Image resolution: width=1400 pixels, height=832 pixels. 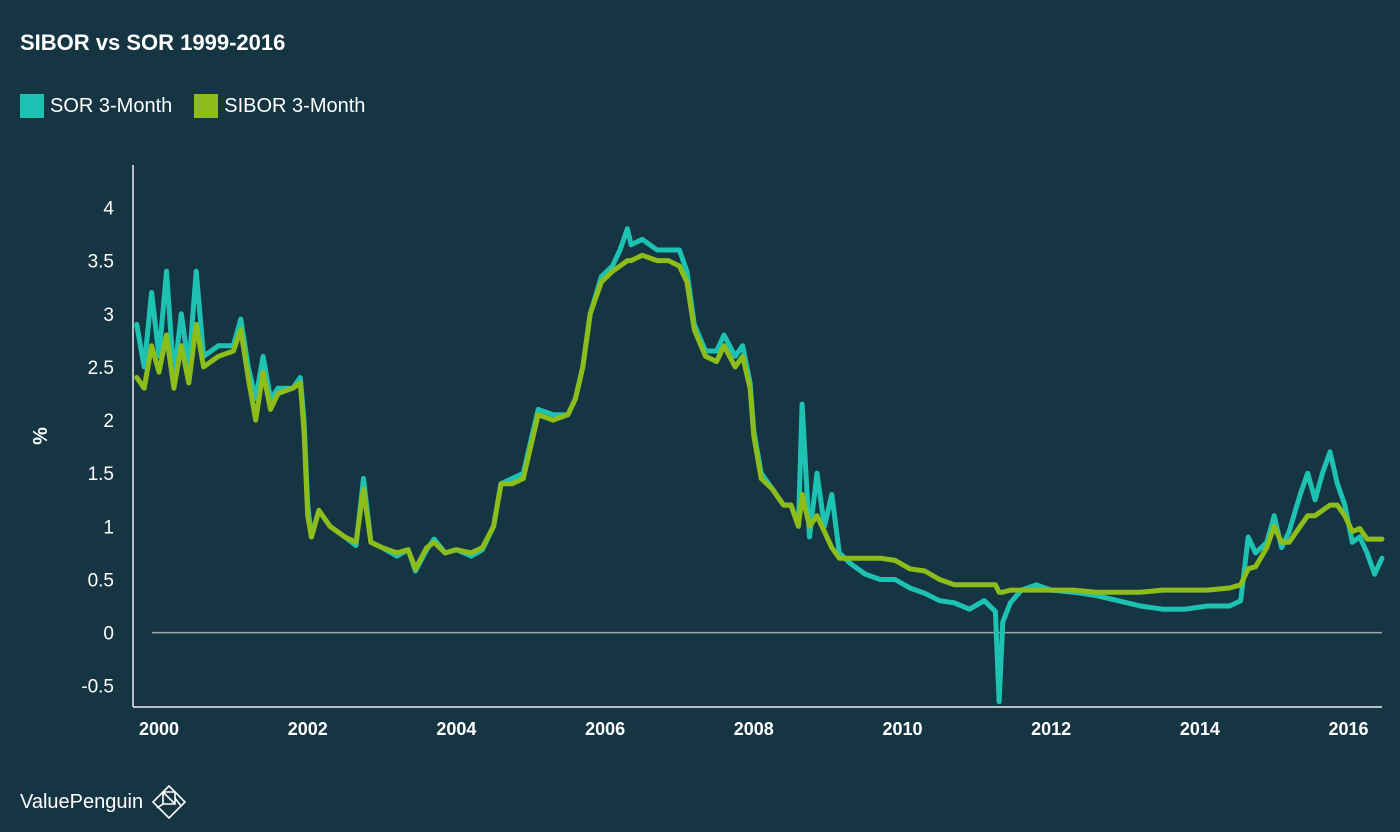 What do you see at coordinates (32, 106) in the screenshot?
I see `legend-swatch-sor` at bounding box center [32, 106].